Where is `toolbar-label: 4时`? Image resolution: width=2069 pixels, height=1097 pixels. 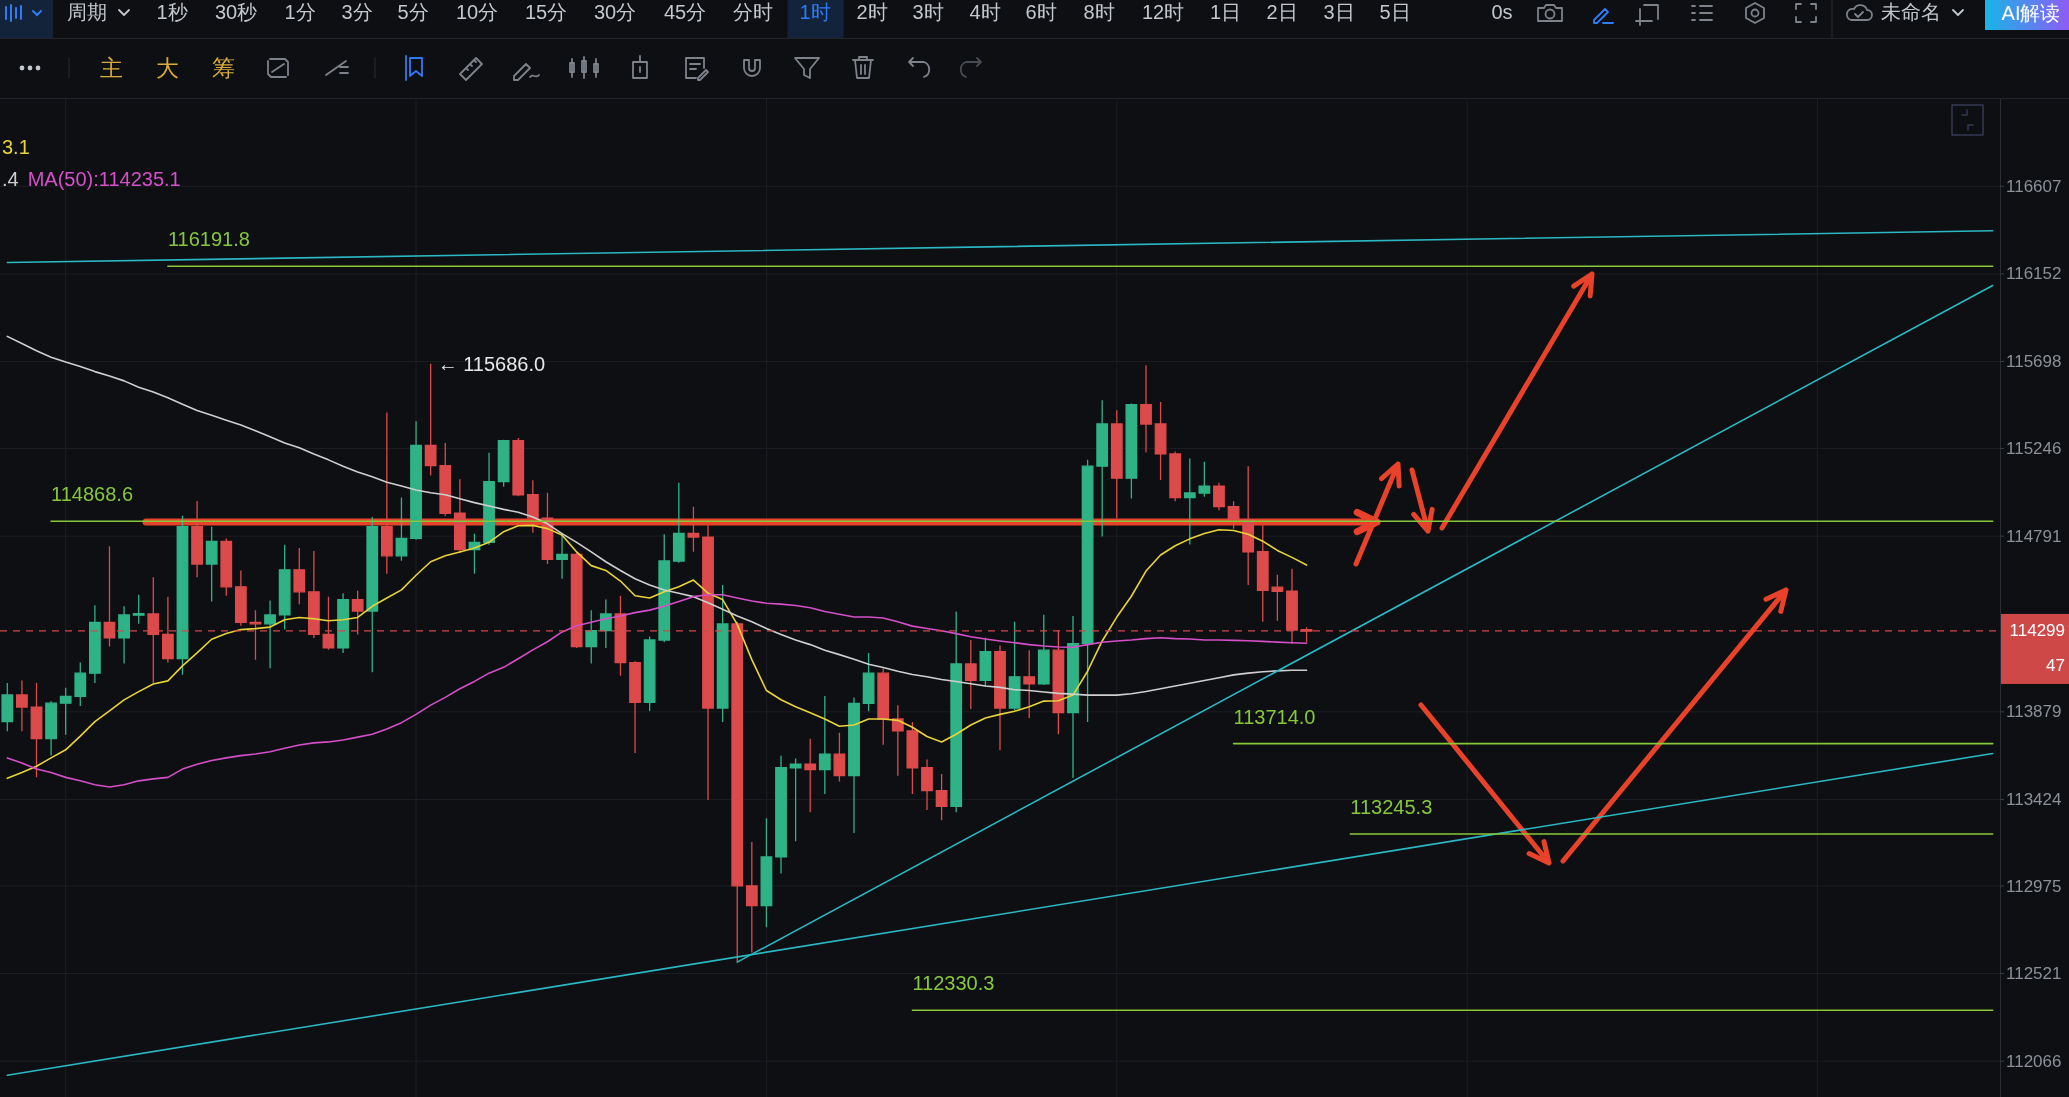
toolbar-label: 4时 is located at coordinates (985, 12).